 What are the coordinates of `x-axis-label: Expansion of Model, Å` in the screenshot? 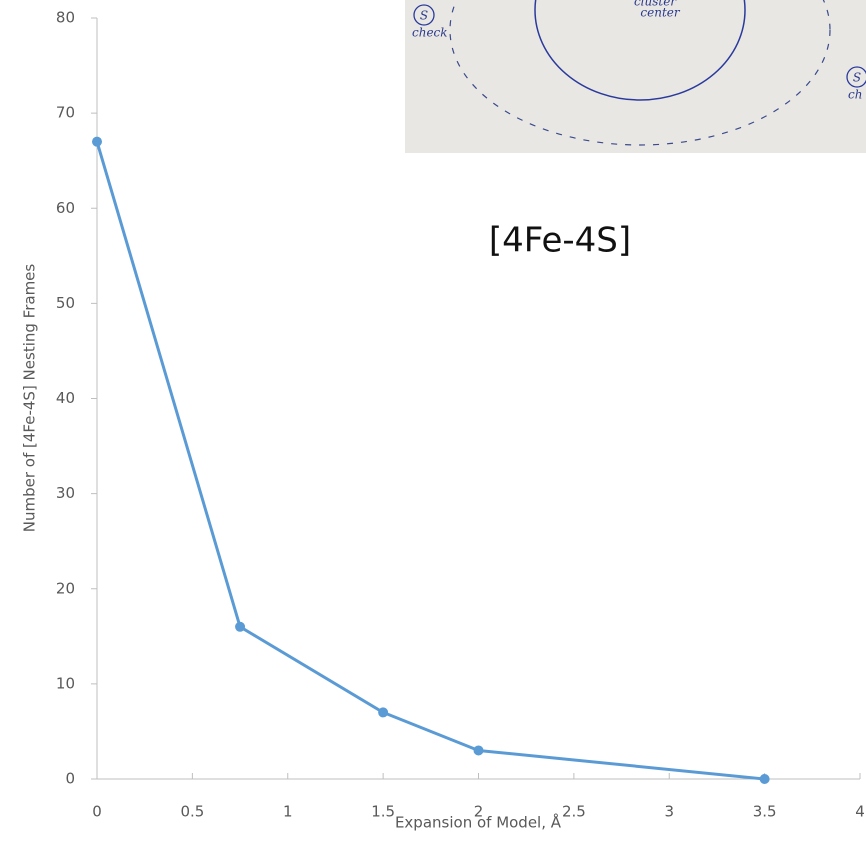 It's located at (478, 822).